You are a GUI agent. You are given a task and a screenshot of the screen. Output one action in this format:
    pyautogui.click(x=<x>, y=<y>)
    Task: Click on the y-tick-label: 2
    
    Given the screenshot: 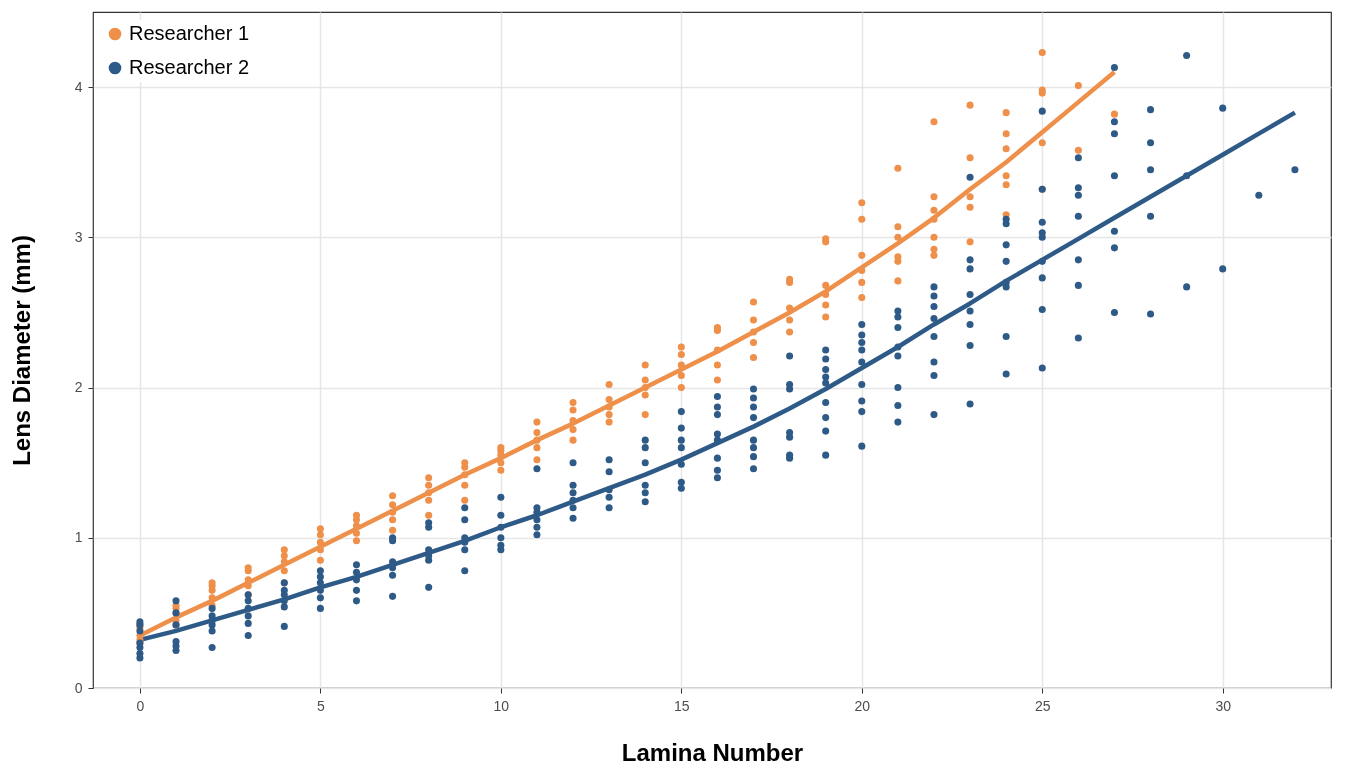 What is the action you would take?
    pyautogui.click(x=78, y=387)
    